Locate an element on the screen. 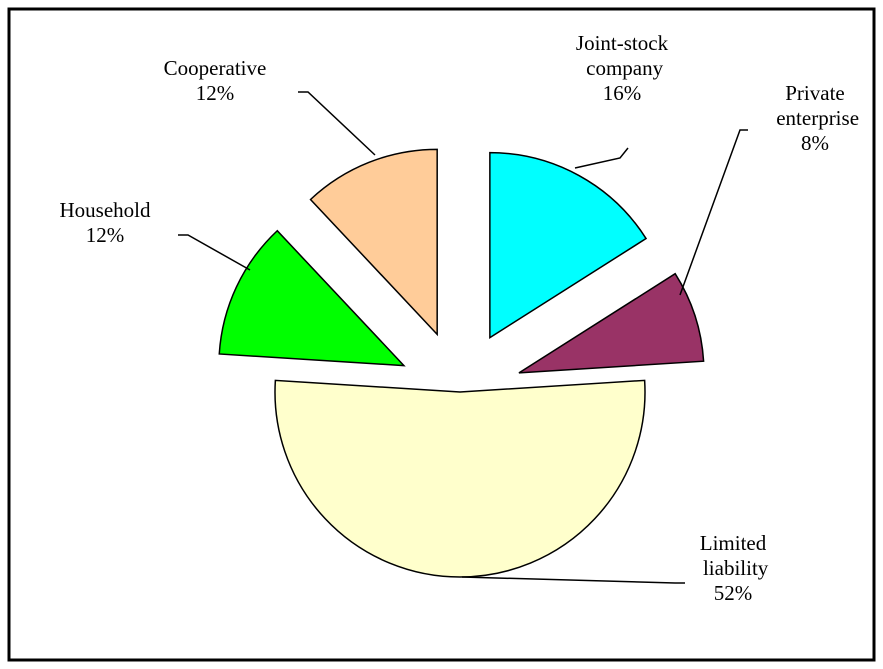  slice-label: Private enterprise is located at coordinates (815, 105).